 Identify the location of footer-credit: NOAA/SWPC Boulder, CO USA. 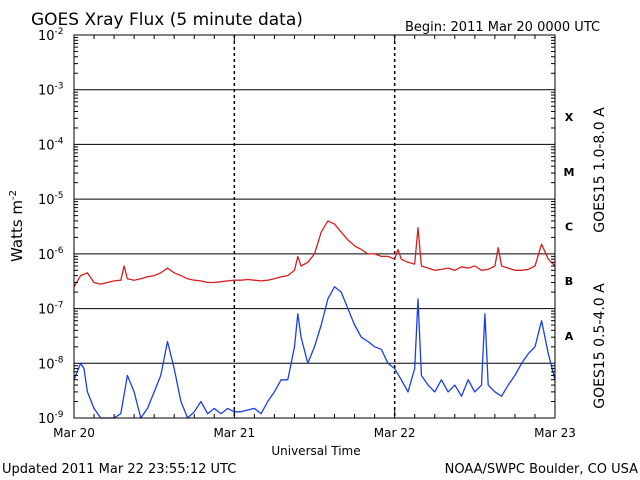
(541, 469).